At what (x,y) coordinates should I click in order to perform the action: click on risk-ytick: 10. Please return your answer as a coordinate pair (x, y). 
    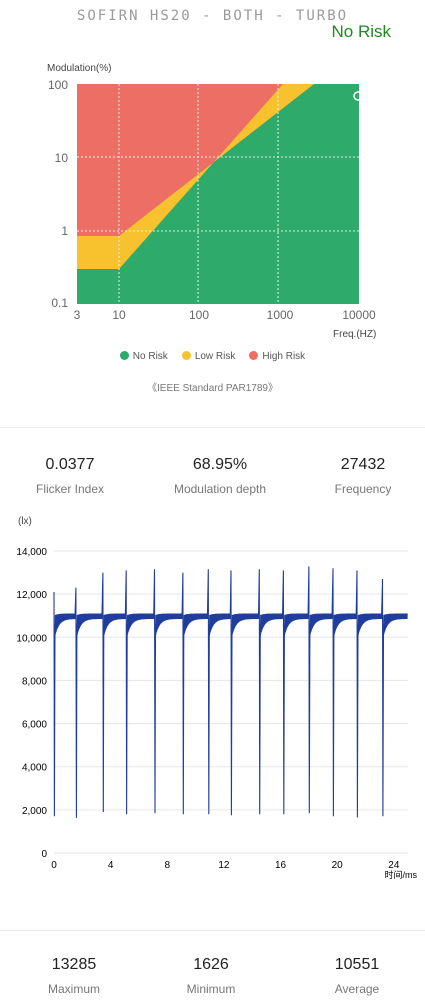
    Looking at the image, I should click on (61, 158).